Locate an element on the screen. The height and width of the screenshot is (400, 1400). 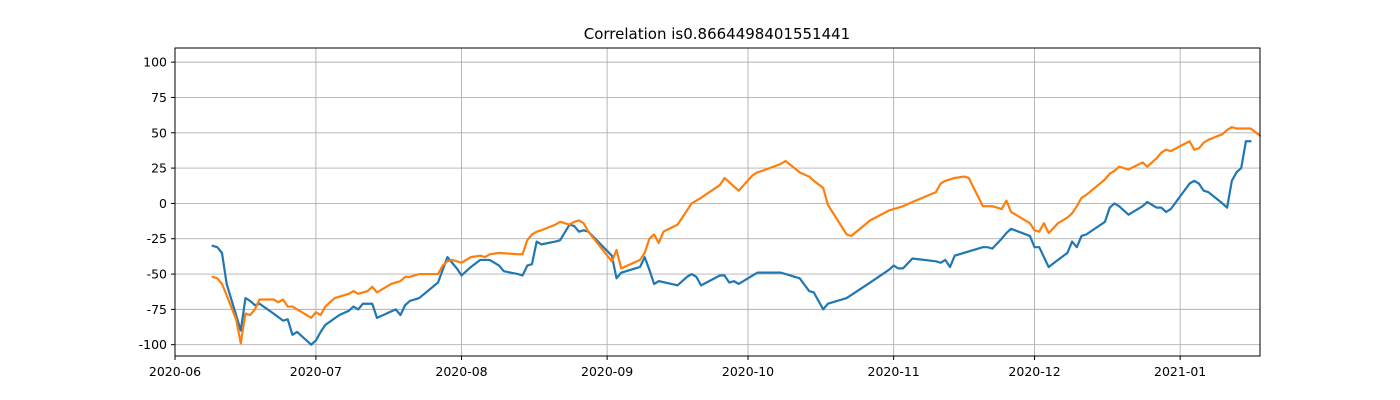
y-tick-label: -50 is located at coordinates (157, 274).